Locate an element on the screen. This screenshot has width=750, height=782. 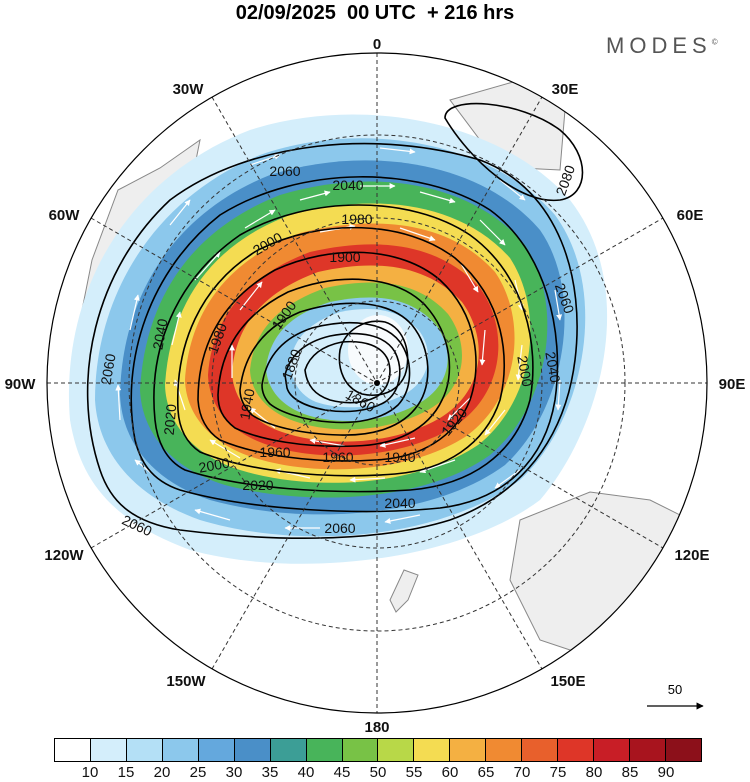
lon-label-150w: 150W is located at coordinates (186, 681).